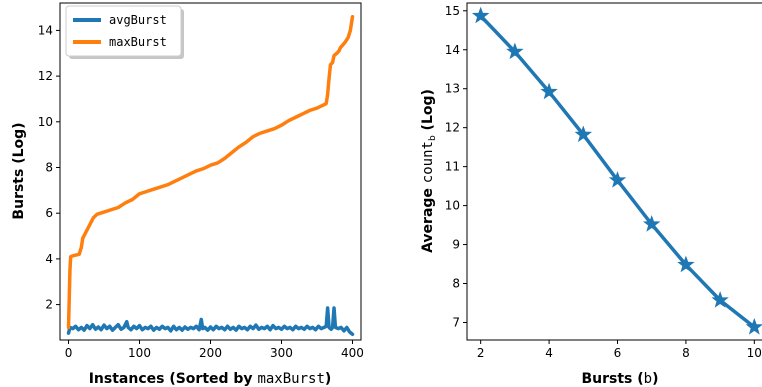  Describe the element at coordinates (429, 171) in the screenshot. I see `right-y-axis-label: Average countb (Log)` at that location.